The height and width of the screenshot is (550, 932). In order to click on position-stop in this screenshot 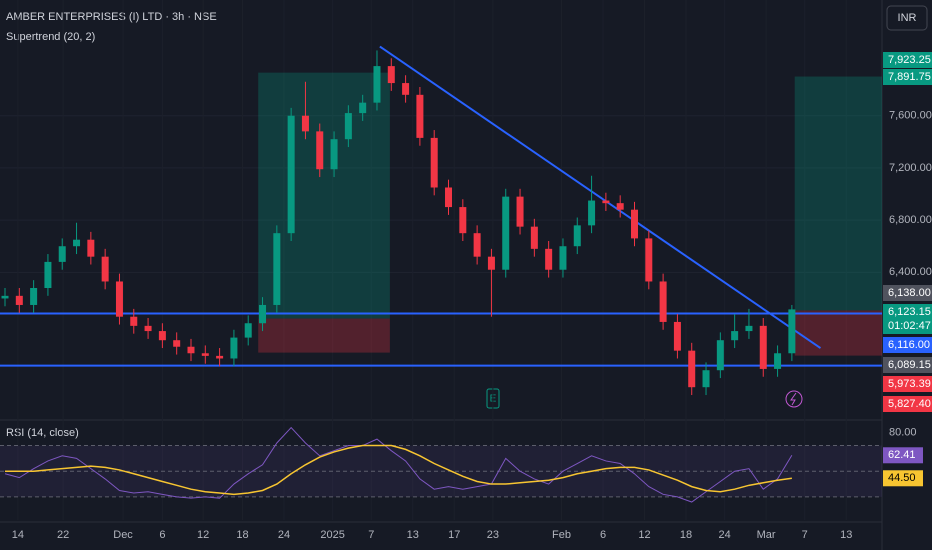, I will do `click(838, 333)`.